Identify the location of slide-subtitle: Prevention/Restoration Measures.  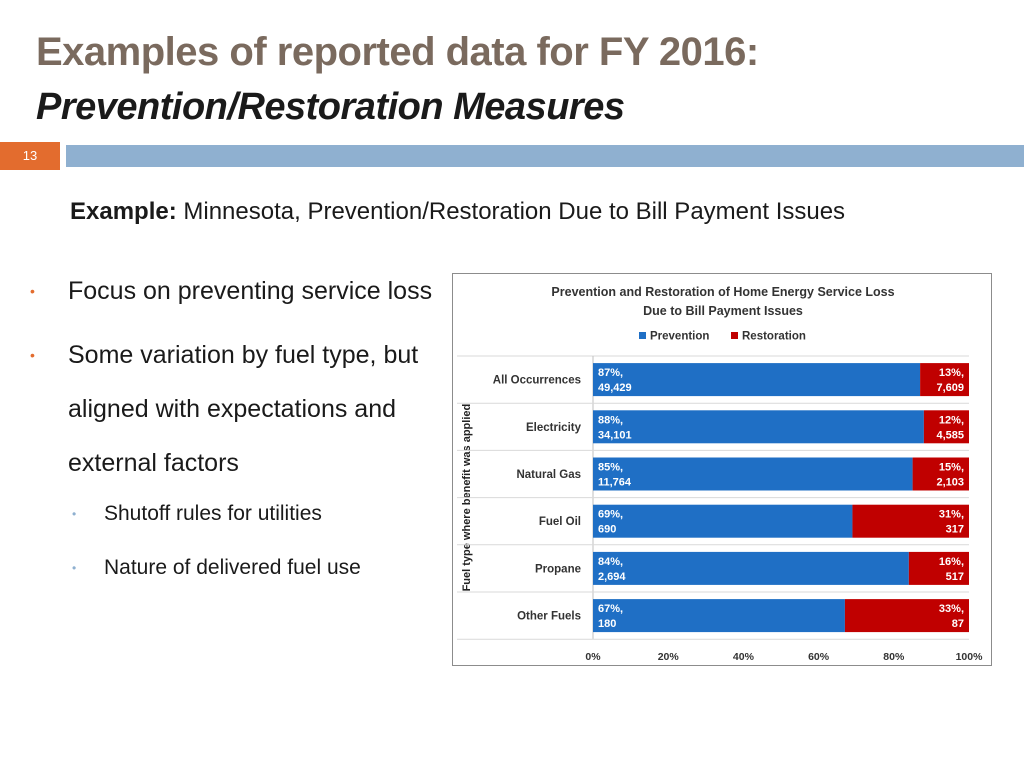
(330, 107).